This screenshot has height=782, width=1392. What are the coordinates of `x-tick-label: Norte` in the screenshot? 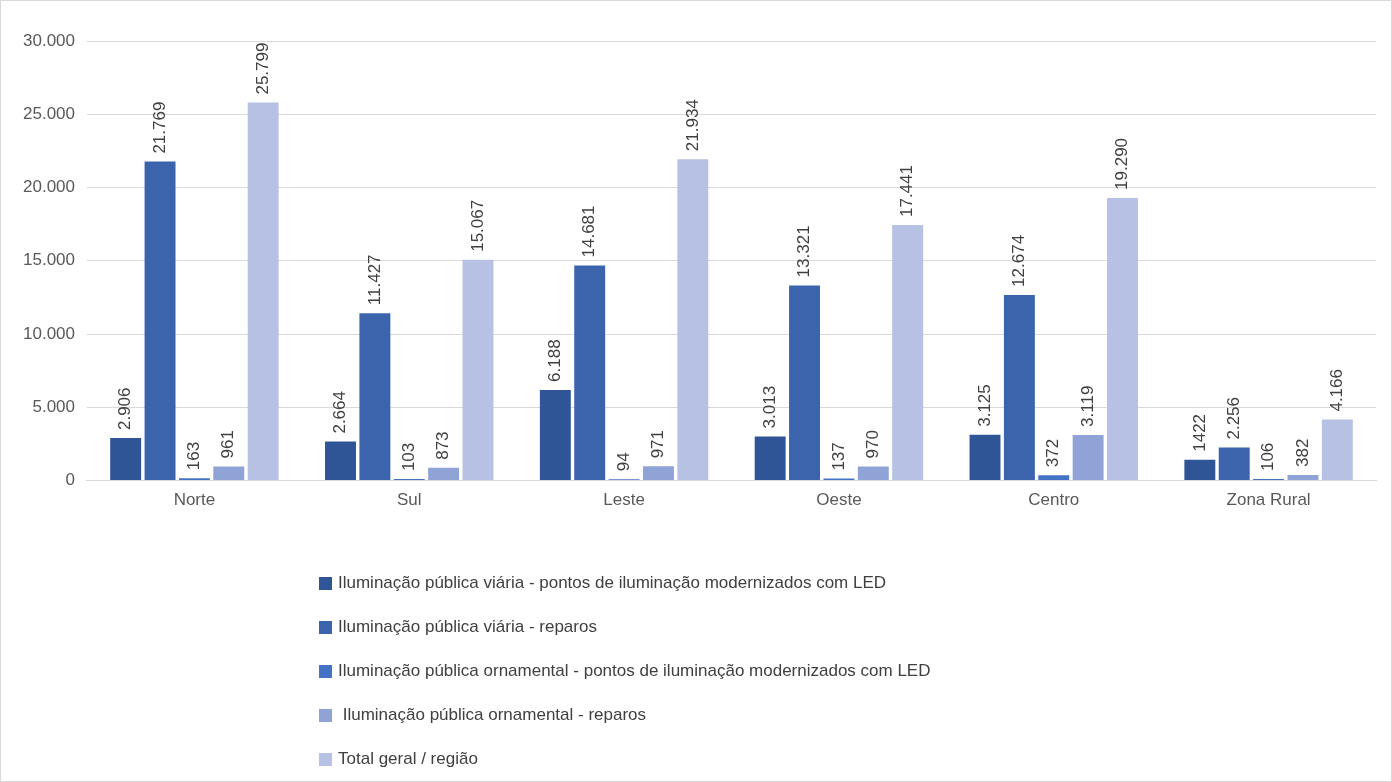 It's located at (194, 500).